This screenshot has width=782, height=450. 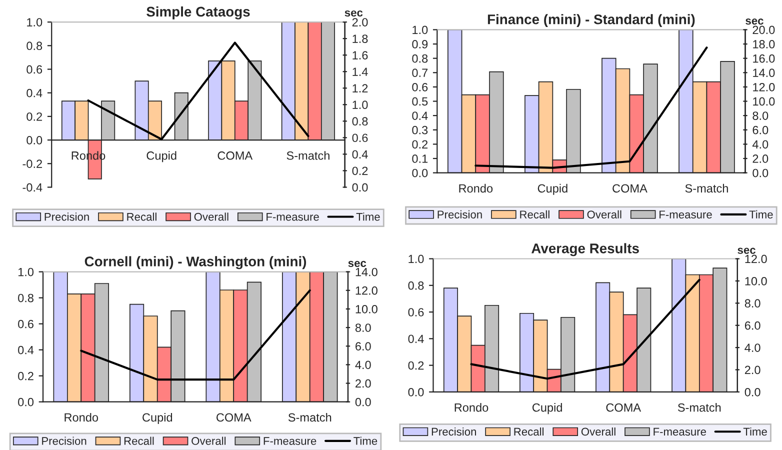 What do you see at coordinates (360, 55) in the screenshot?
I see `y2-tick-label: 1.6` at bounding box center [360, 55].